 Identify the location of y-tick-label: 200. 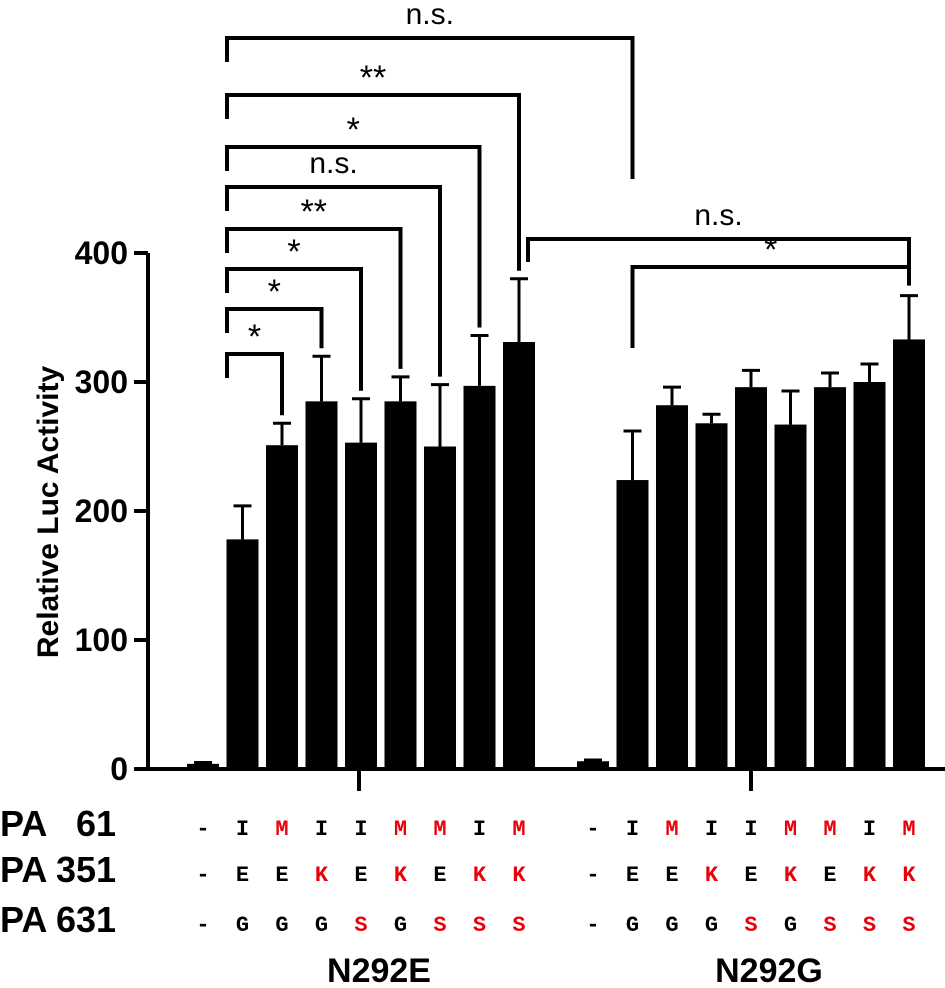
(101, 511).